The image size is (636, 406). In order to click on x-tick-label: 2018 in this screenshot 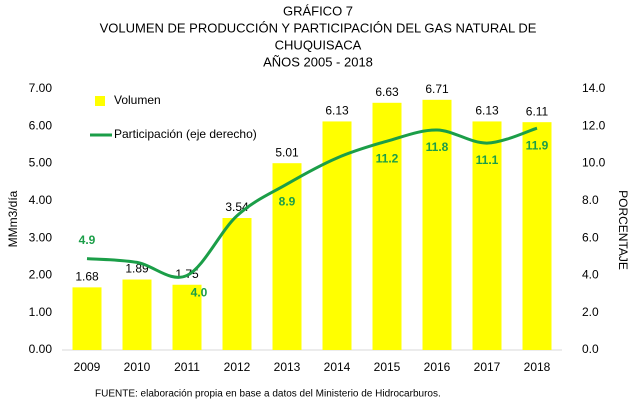, I will do `click(537, 367)`.